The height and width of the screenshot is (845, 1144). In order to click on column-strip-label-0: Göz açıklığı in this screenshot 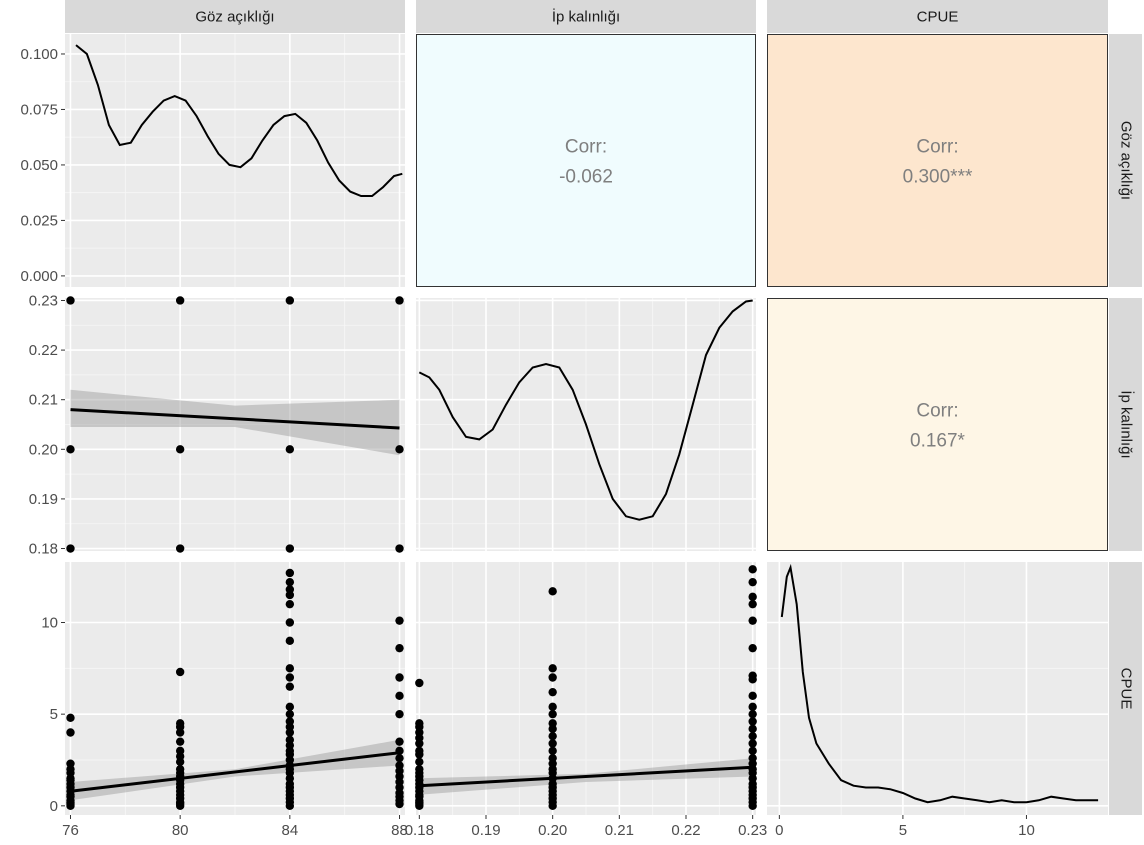, I will do `click(234, 17)`.